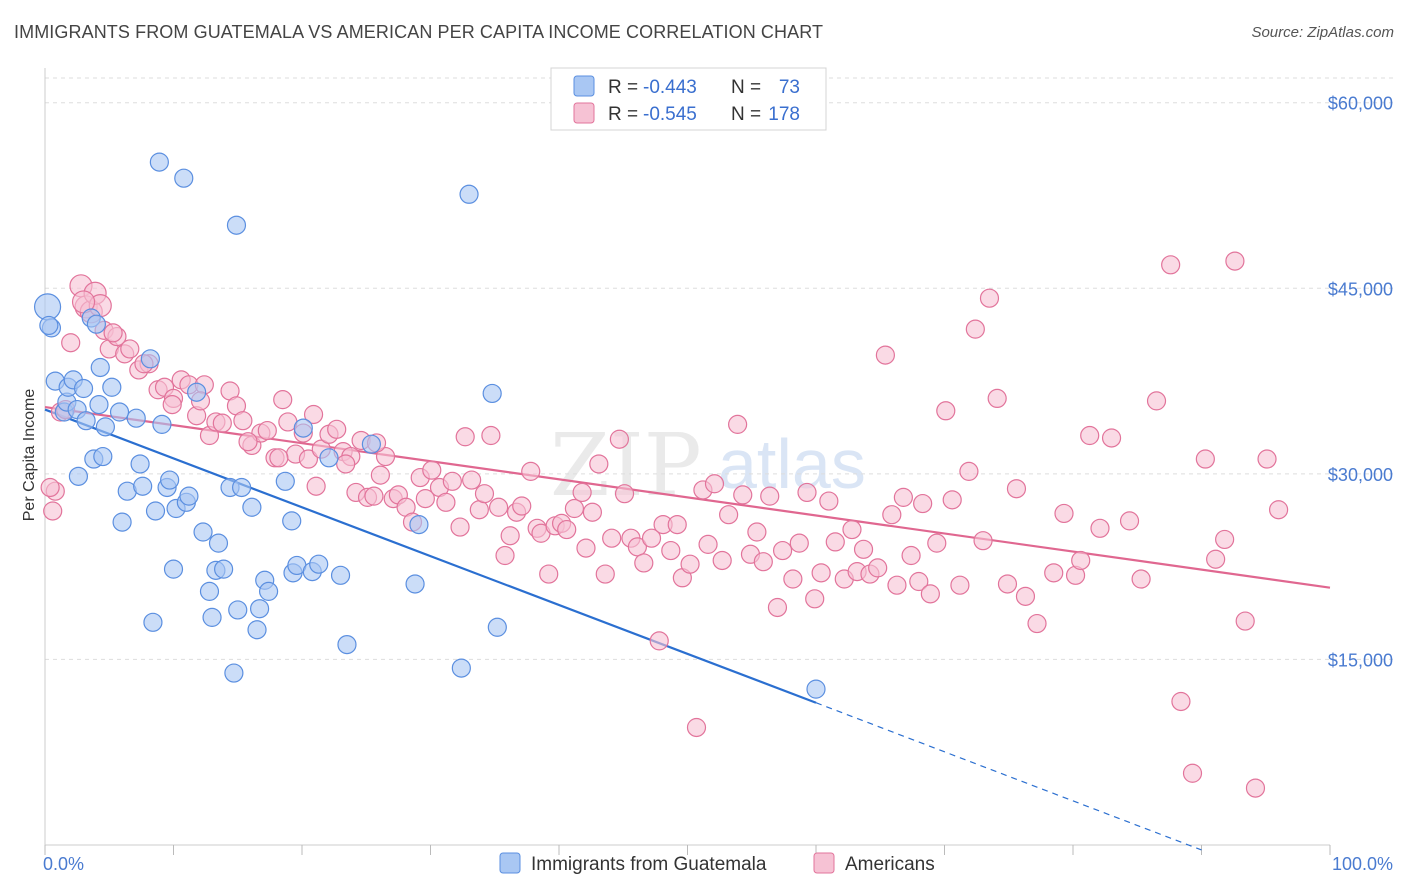 The width and height of the screenshot is (1406, 892). What do you see at coordinates (63, 864) in the screenshot?
I see `x-tick-label: 0.0%` at bounding box center [63, 864].